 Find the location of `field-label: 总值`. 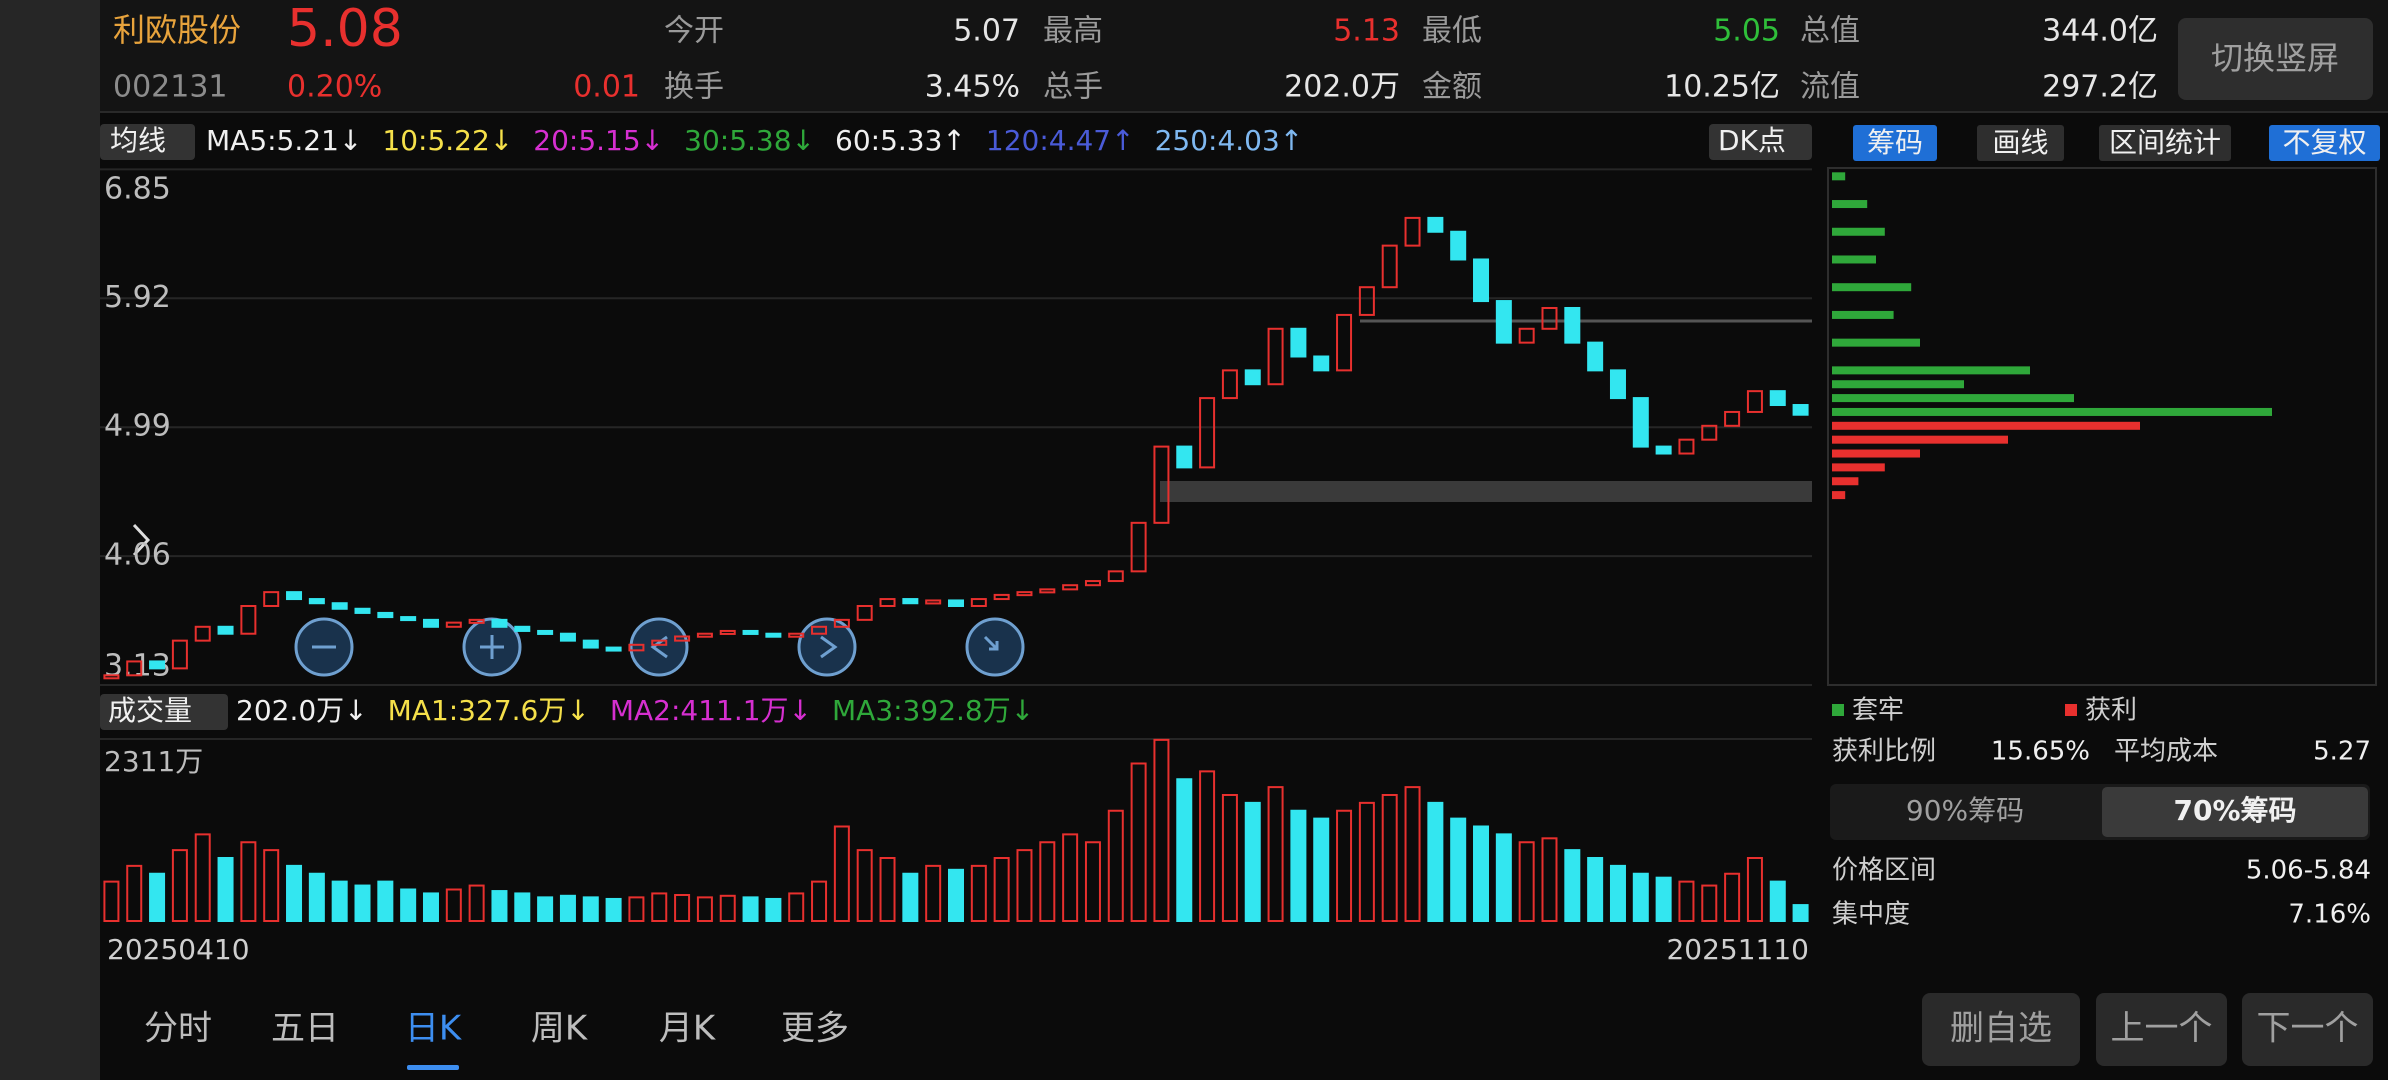

field-label: 总值 is located at coordinates (1830, 31).